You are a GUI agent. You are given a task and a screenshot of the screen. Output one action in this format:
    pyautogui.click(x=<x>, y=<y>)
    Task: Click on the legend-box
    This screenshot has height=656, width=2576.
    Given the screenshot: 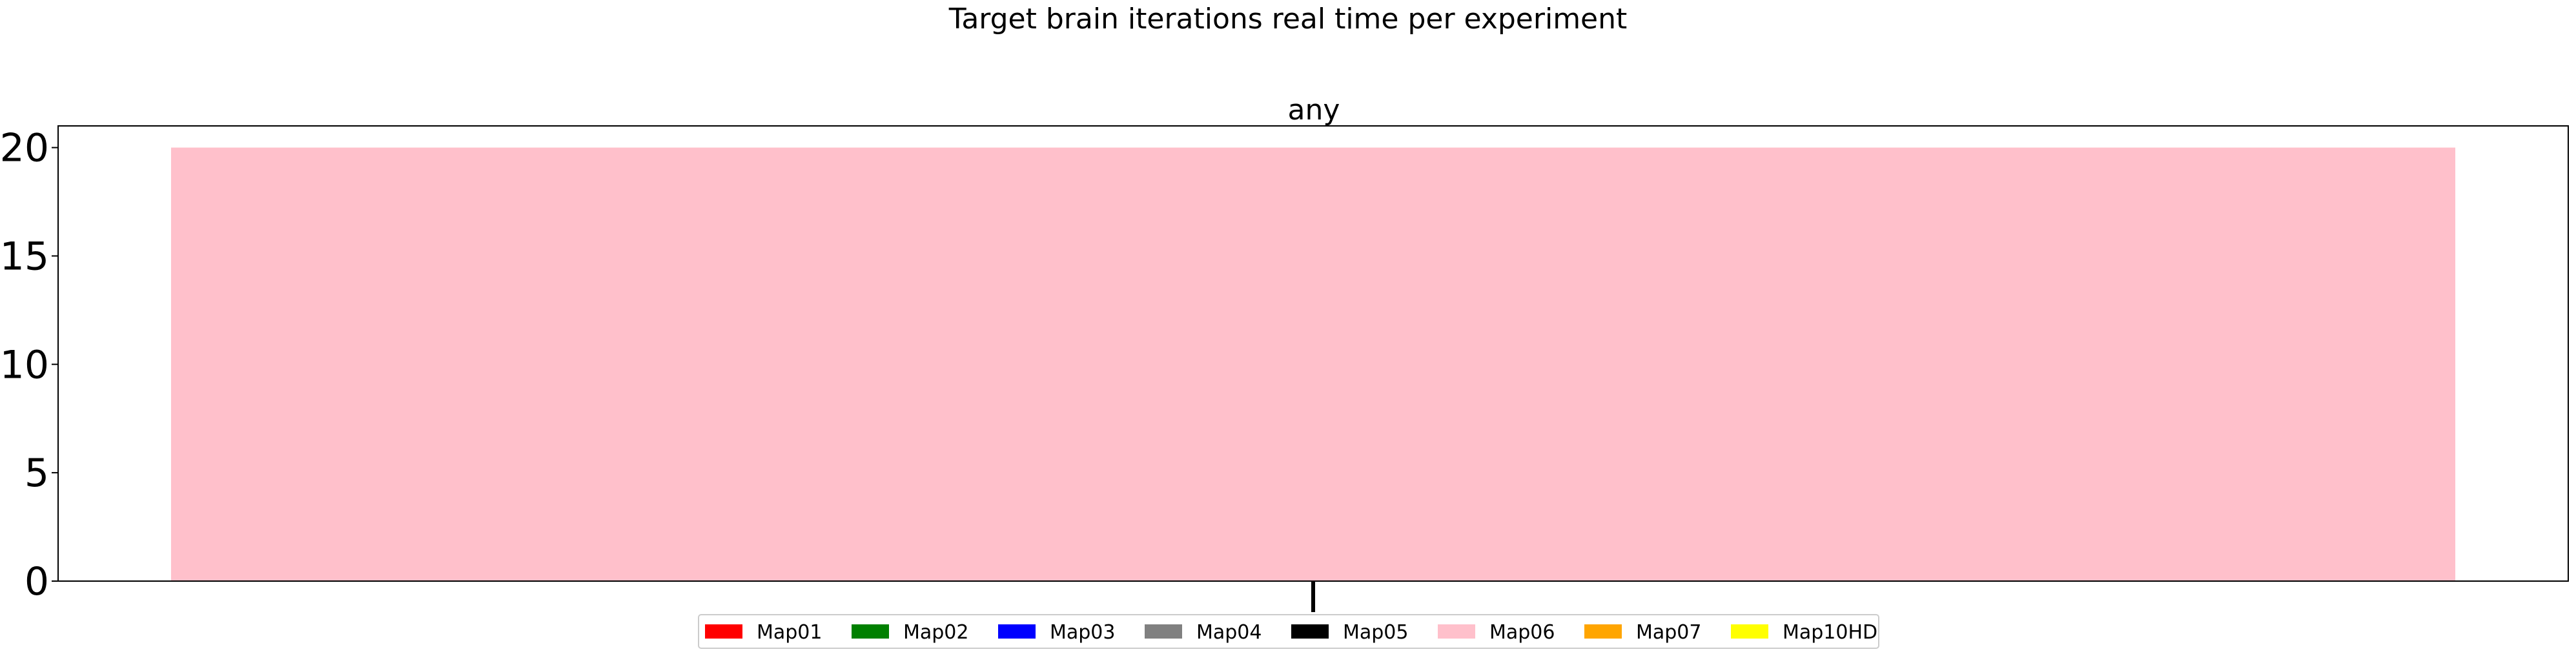 What is the action you would take?
    pyautogui.click(x=1288, y=631)
    